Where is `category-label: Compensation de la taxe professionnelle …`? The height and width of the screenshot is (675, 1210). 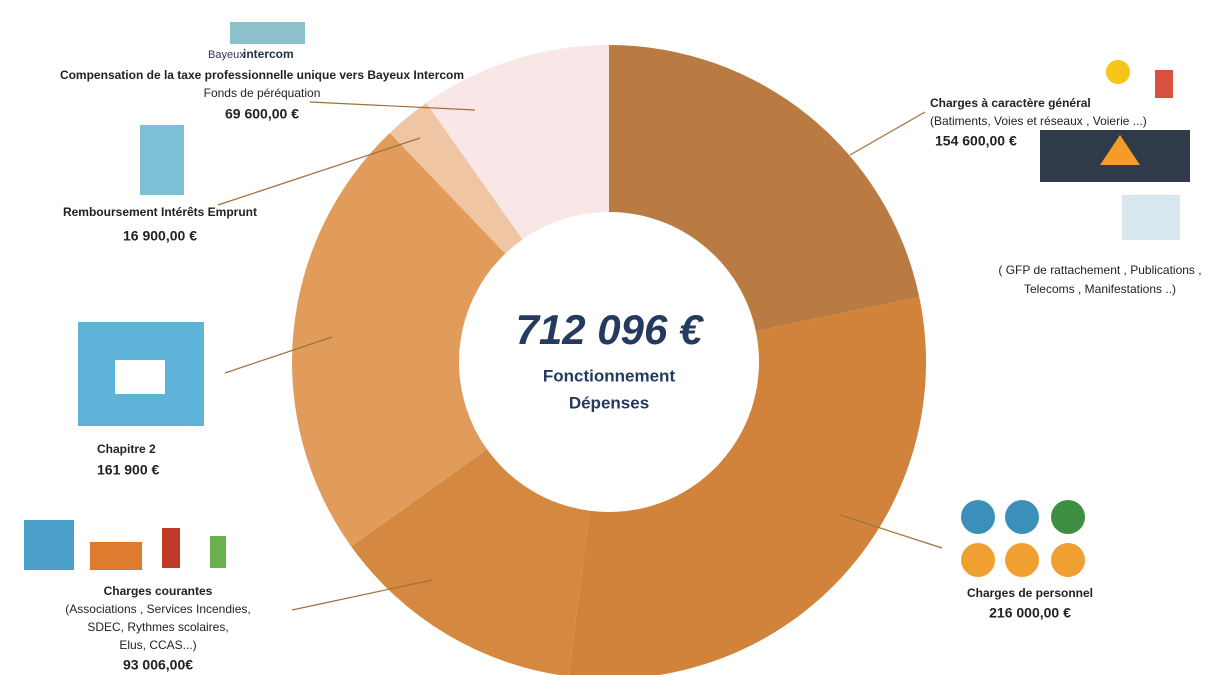
category-label: Compensation de la taxe professionnelle … is located at coordinates (262, 75).